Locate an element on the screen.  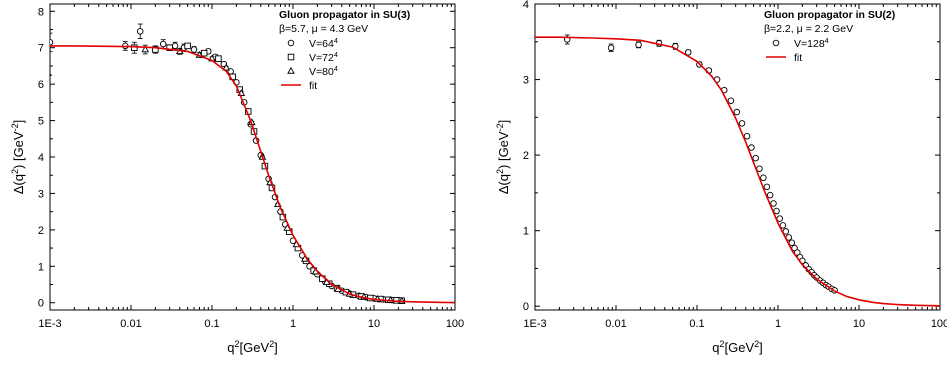
su3-legend-label: V=804 is located at coordinates (323, 71).